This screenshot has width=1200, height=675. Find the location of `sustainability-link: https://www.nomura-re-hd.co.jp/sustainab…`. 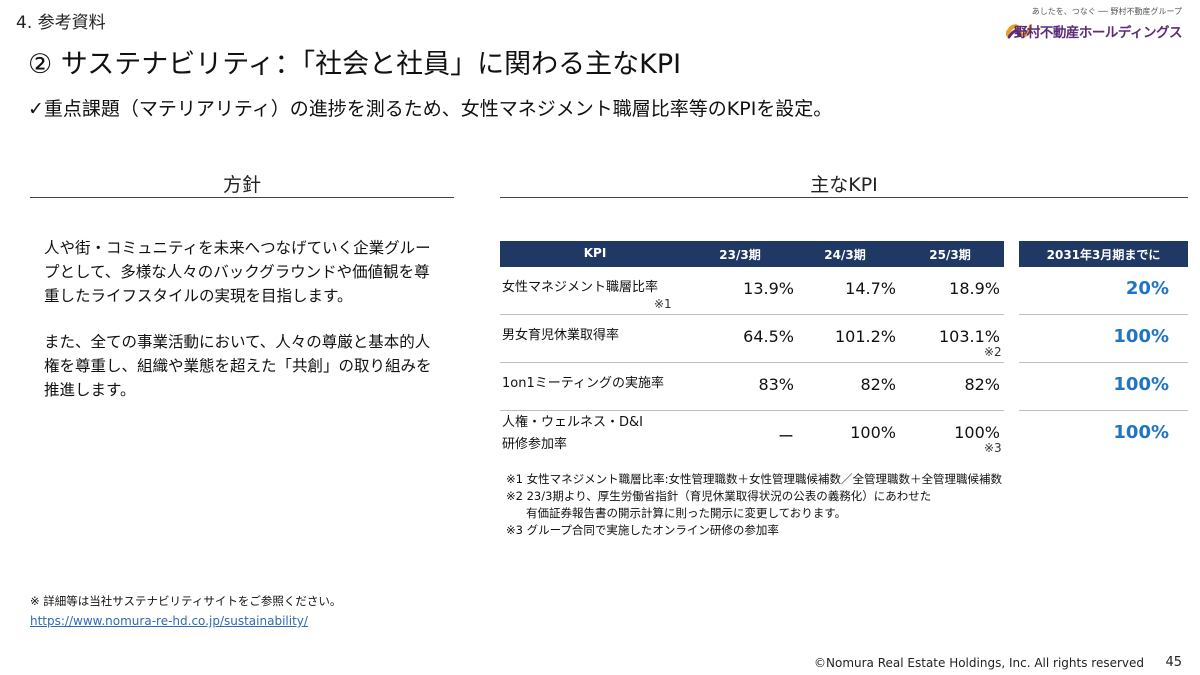

sustainability-link: https://www.nomura-re-hd.co.jp/sustainab… is located at coordinates (169, 621).